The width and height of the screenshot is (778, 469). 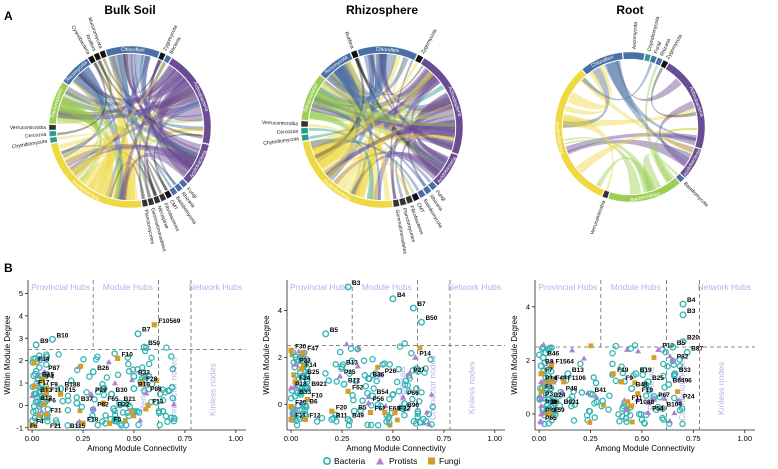 What do you see at coordinates (551, 378) in the screenshot?
I see `label-p14: P14` at bounding box center [551, 378].